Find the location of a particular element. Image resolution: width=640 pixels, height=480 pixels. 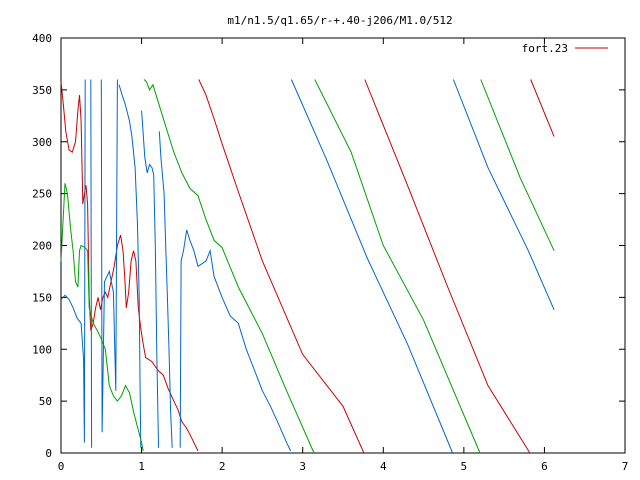

chart-title: m1/n1.5/q1.65/r-+.40-j206/M1.0/512 is located at coordinates (339, 20).